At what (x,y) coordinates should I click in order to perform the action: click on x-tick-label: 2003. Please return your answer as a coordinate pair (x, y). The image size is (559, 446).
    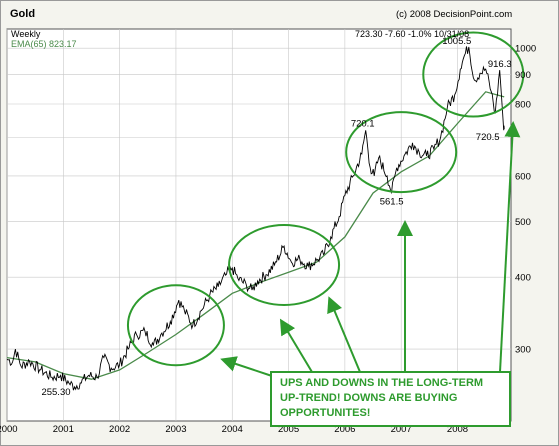
    Looking at the image, I should click on (175, 429).